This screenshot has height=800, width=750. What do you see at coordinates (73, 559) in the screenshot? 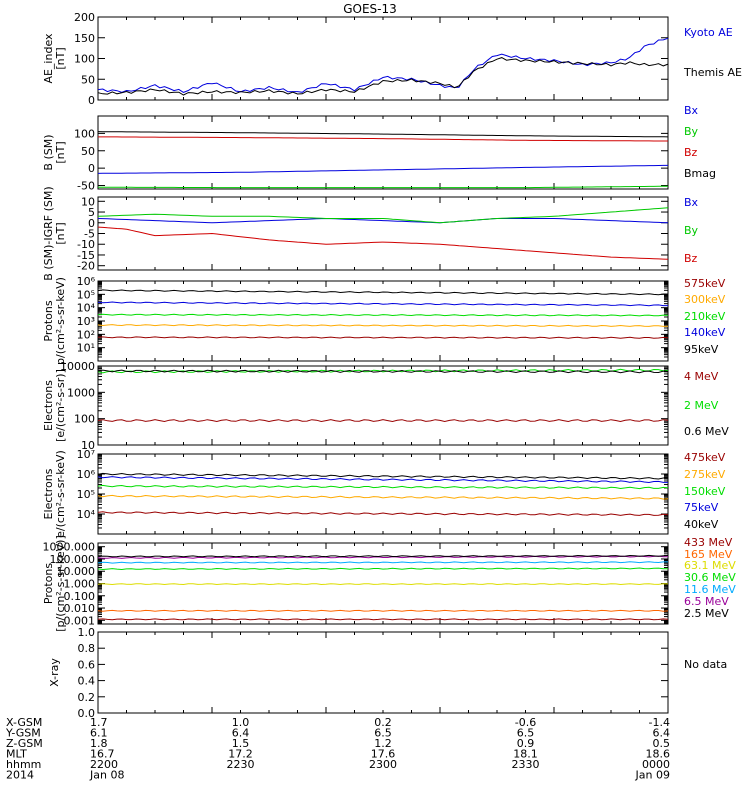
I see `y-tick-label: 100.000` at bounding box center [73, 559].